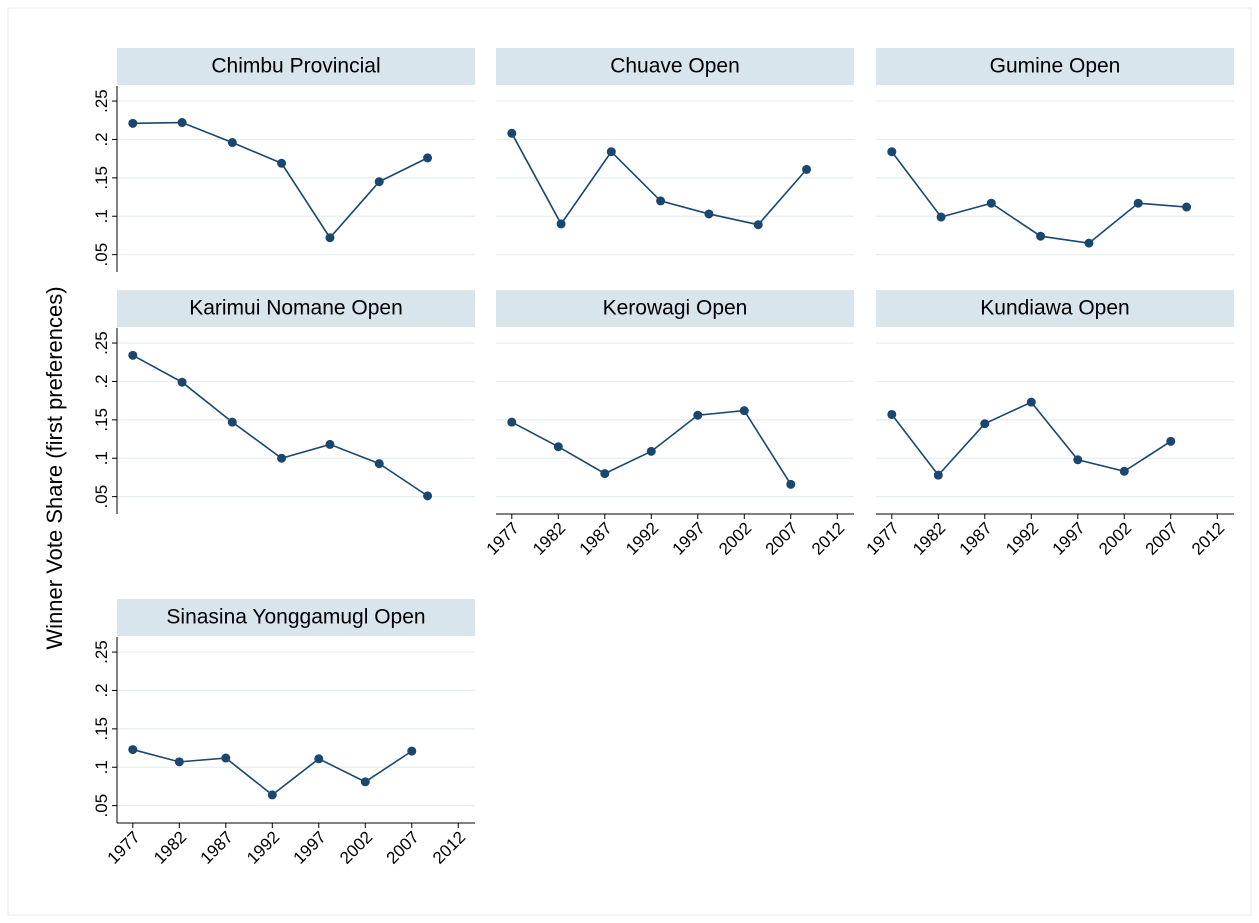 This screenshot has height=923, width=1259. Describe the element at coordinates (54, 467) in the screenshot. I see `y-axis-label: Winner Vote Share (first preferences)` at that location.